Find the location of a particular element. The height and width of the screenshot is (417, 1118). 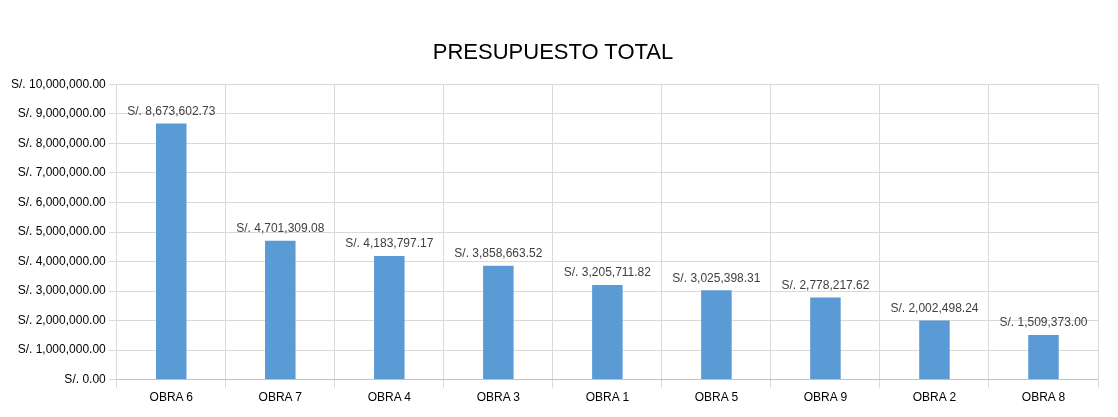

x-tick-label: OBRA 4 is located at coordinates (389, 397).